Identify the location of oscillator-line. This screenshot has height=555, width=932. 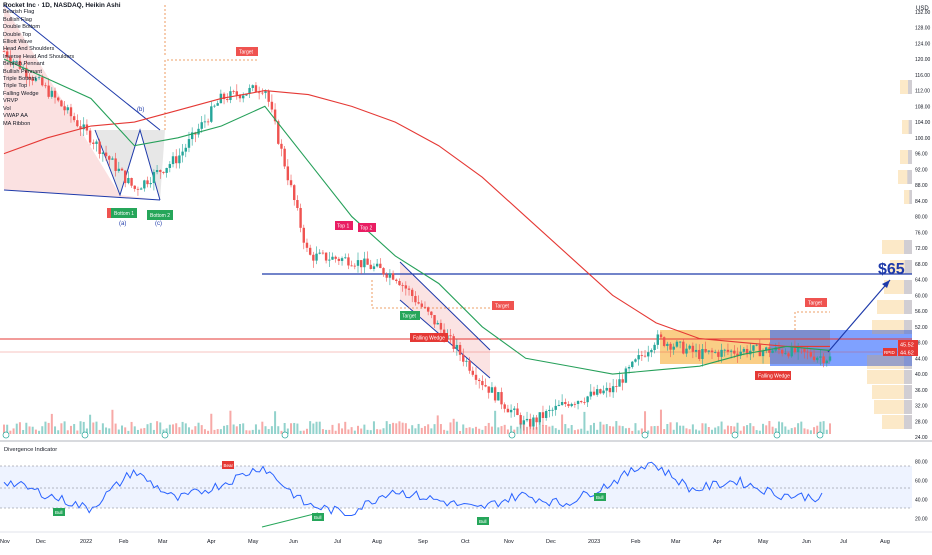
(413, 489).